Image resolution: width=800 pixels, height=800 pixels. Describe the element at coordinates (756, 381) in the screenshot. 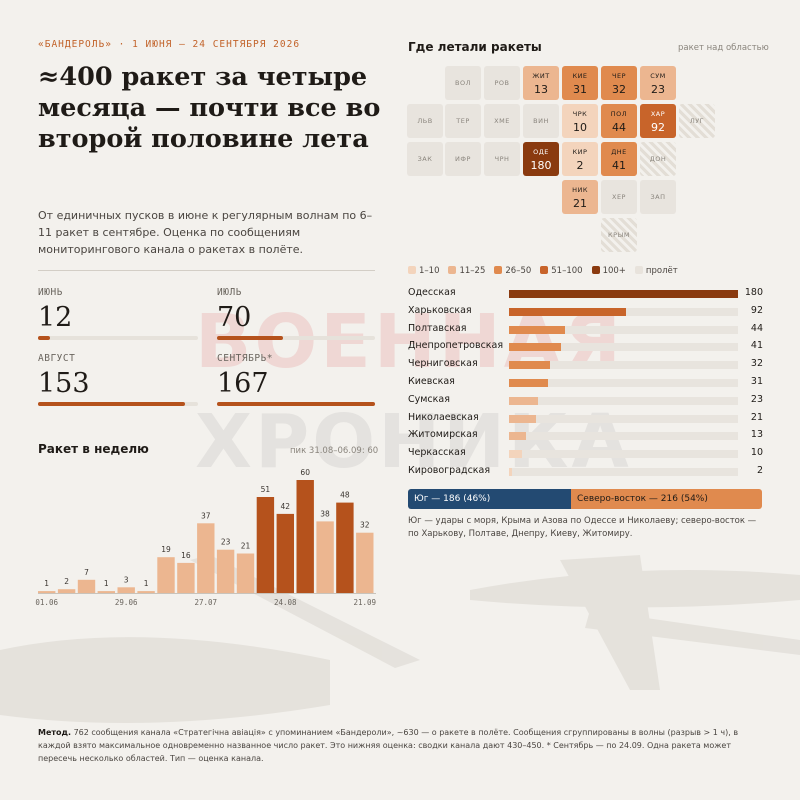

I see `region-value: 31` at that location.